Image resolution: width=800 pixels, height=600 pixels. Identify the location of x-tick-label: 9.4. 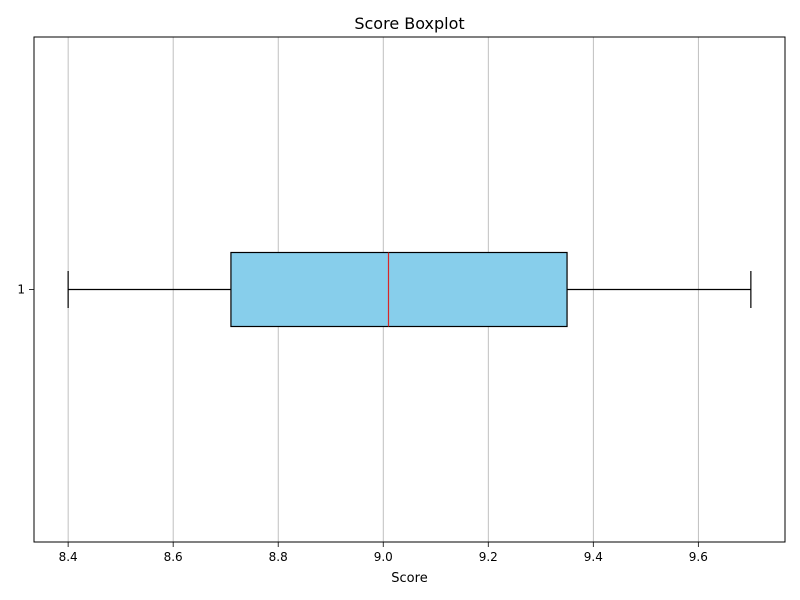
(593, 557).